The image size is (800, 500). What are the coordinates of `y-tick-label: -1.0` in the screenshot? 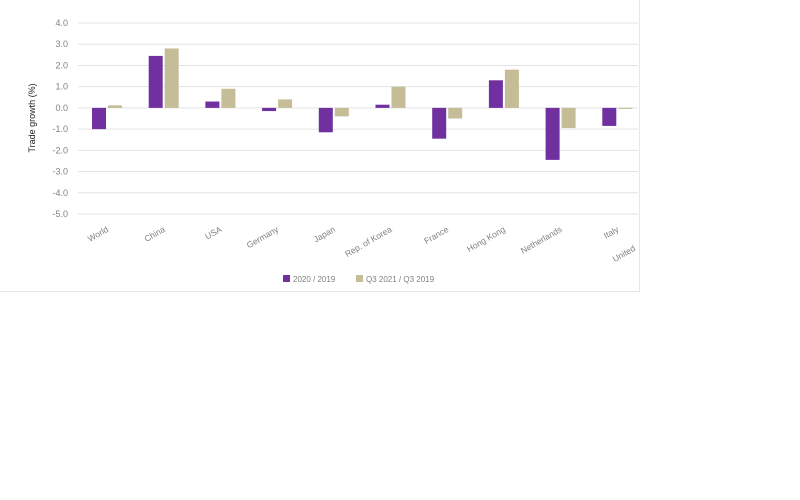 It's located at (60, 129).